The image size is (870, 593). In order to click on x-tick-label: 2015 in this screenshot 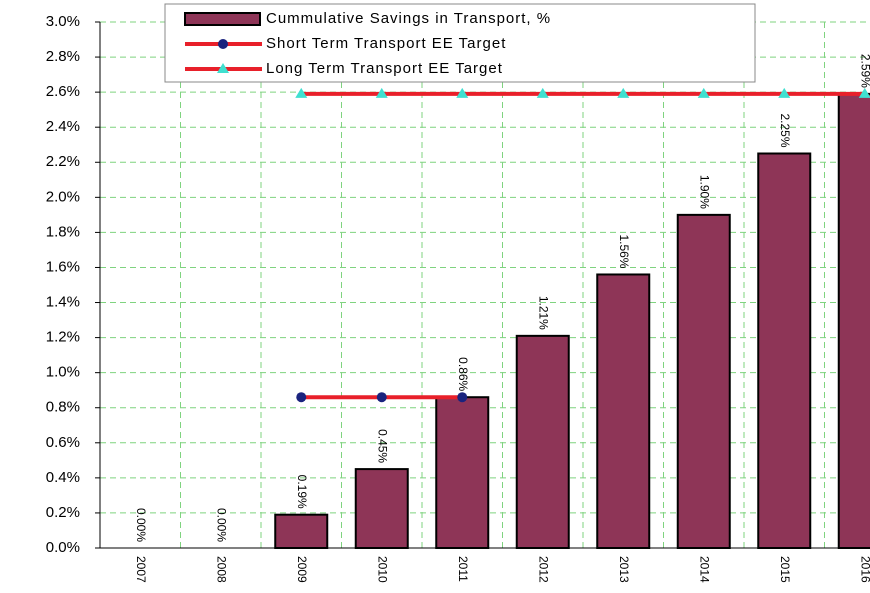, I will do `click(785, 569)`.